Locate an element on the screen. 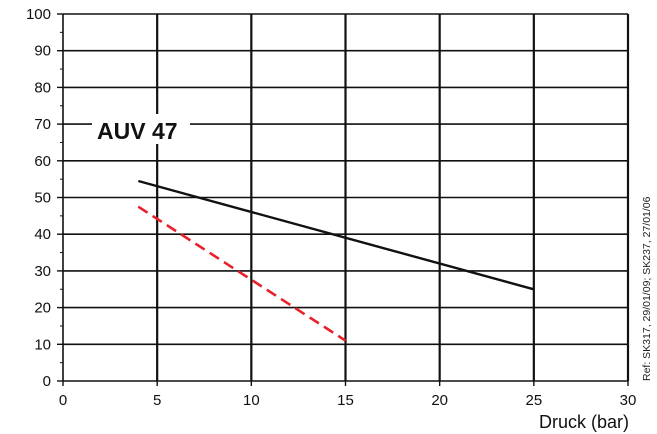  x-tick-label: 20 is located at coordinates (439, 400).